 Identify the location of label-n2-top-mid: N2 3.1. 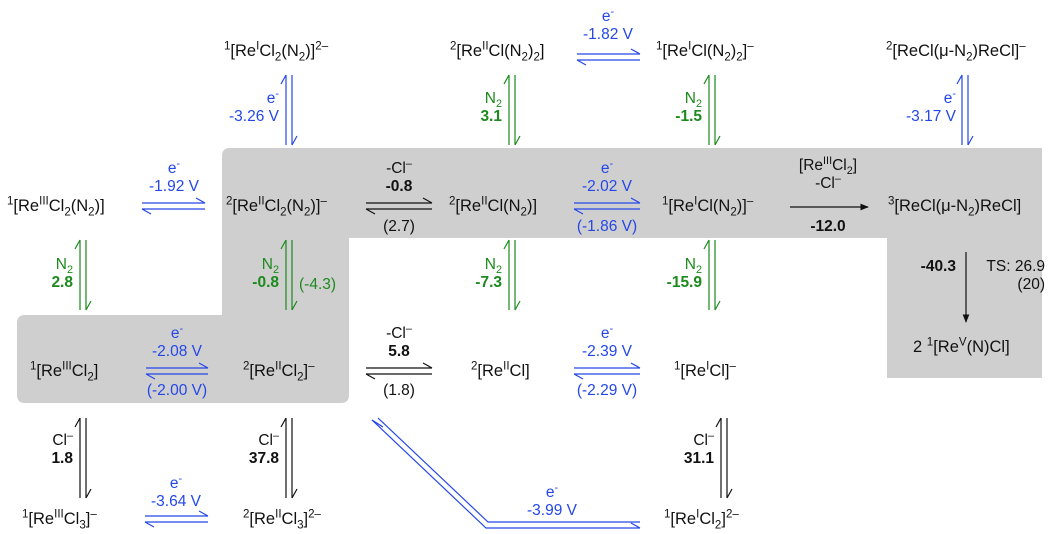
(491, 107).